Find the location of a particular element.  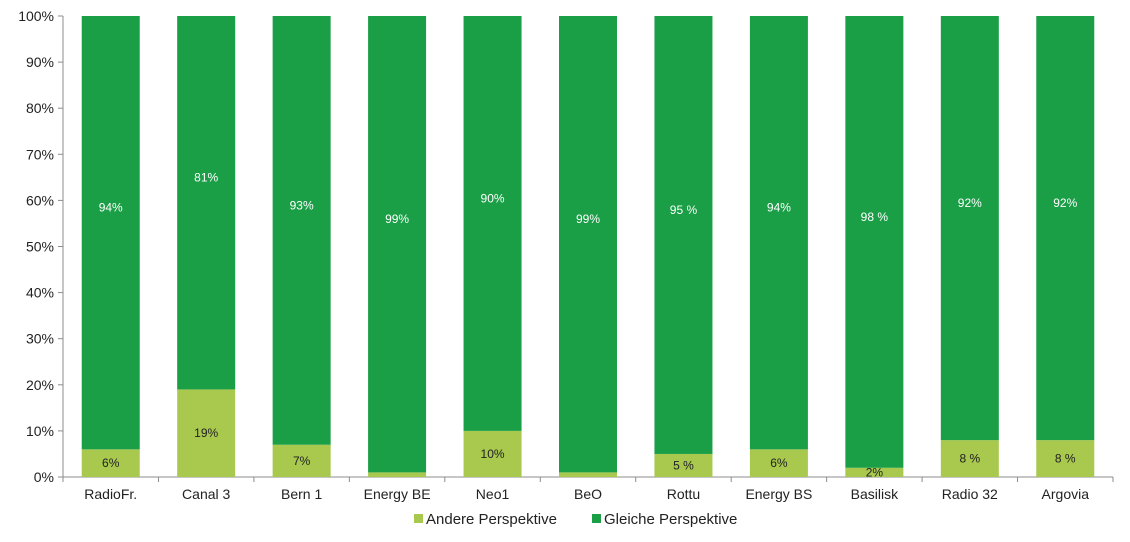

data-label: 2% is located at coordinates (875, 472).